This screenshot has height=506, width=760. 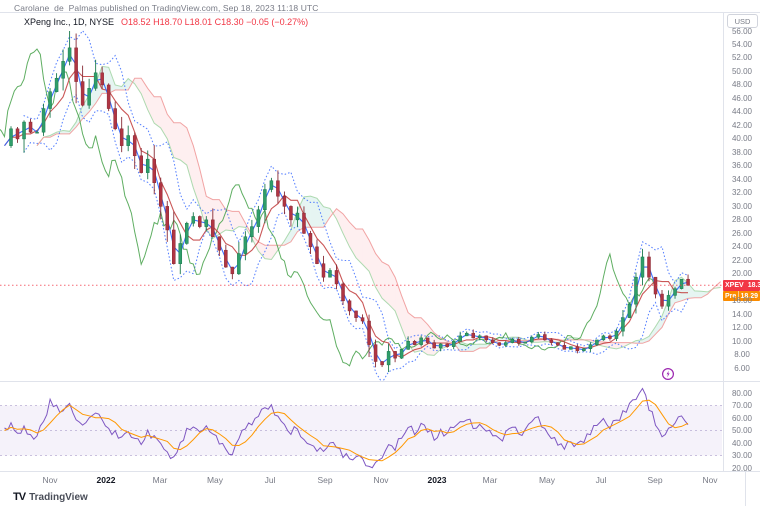 I want to click on price-tick-label: 32.00, so click(x=742, y=193).